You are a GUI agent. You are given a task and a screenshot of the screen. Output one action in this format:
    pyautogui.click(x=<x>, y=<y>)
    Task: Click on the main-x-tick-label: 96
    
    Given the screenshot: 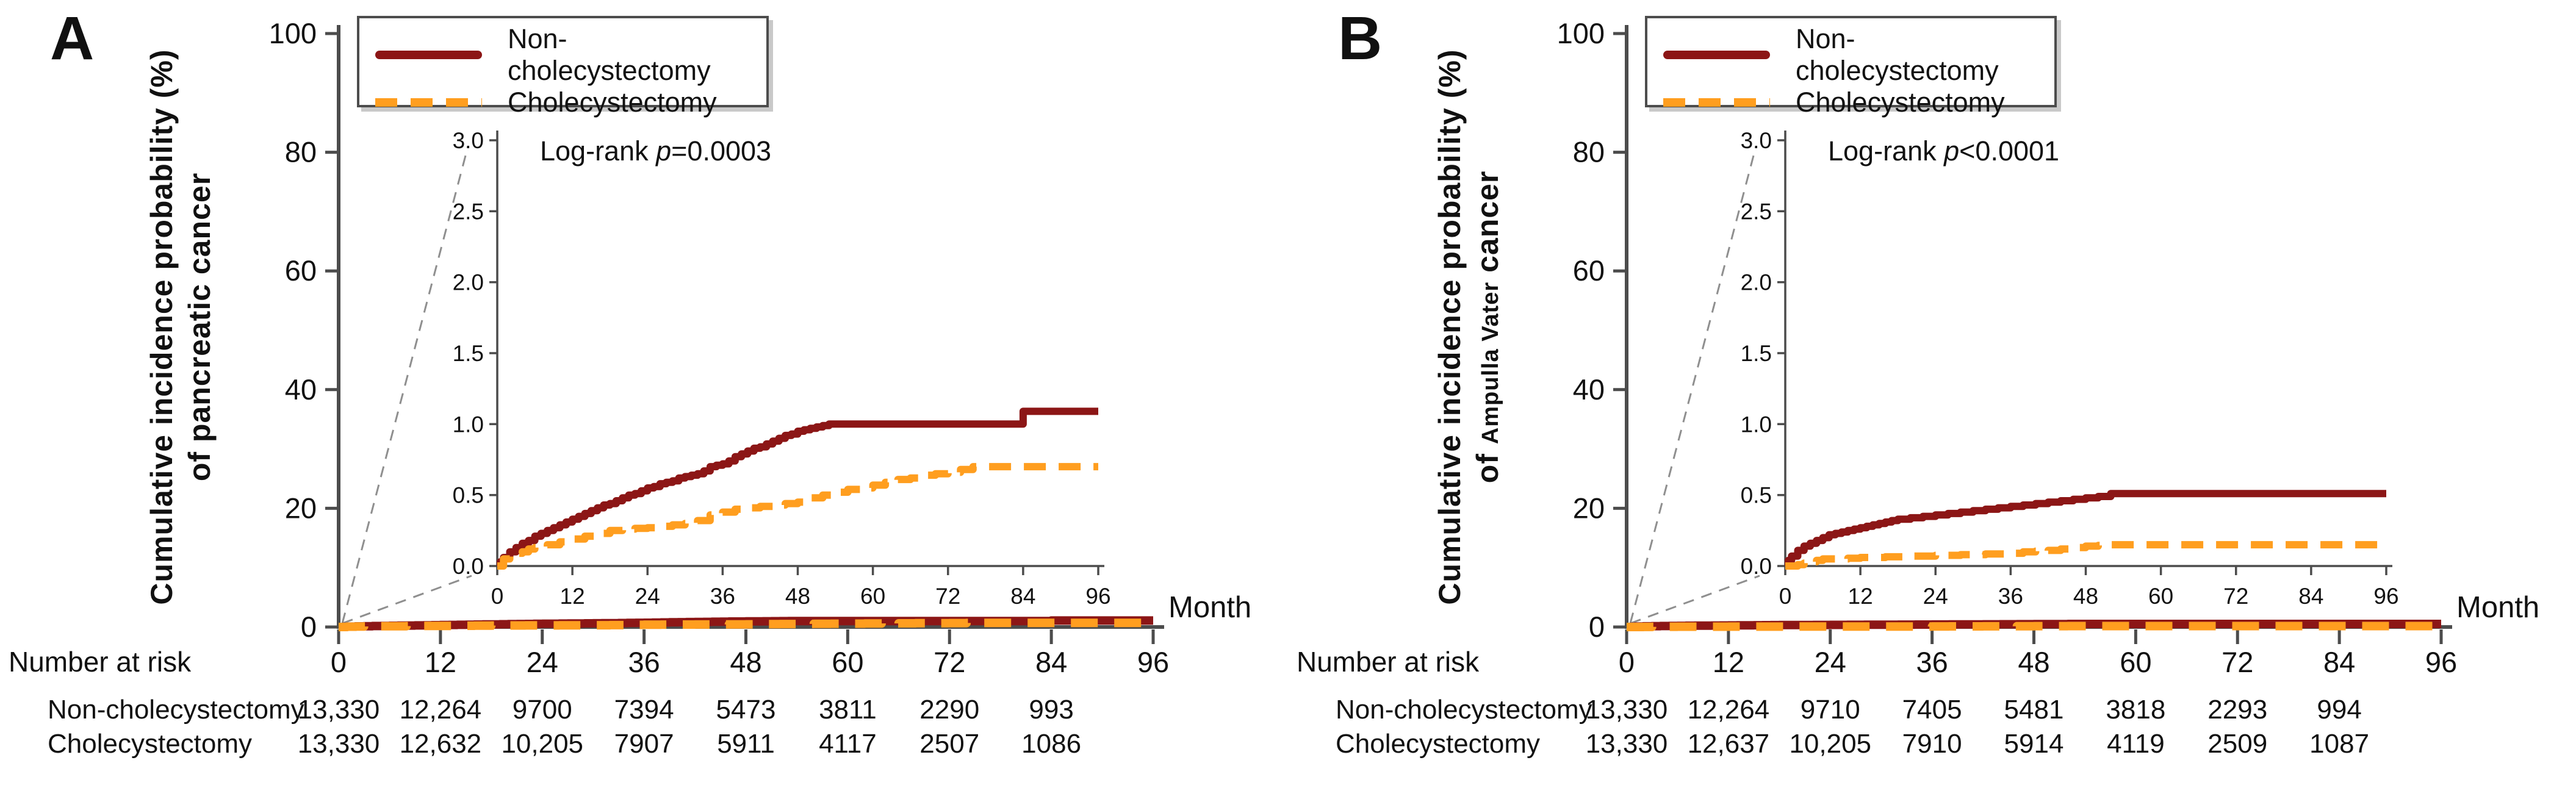 What is the action you would take?
    pyautogui.click(x=2441, y=662)
    